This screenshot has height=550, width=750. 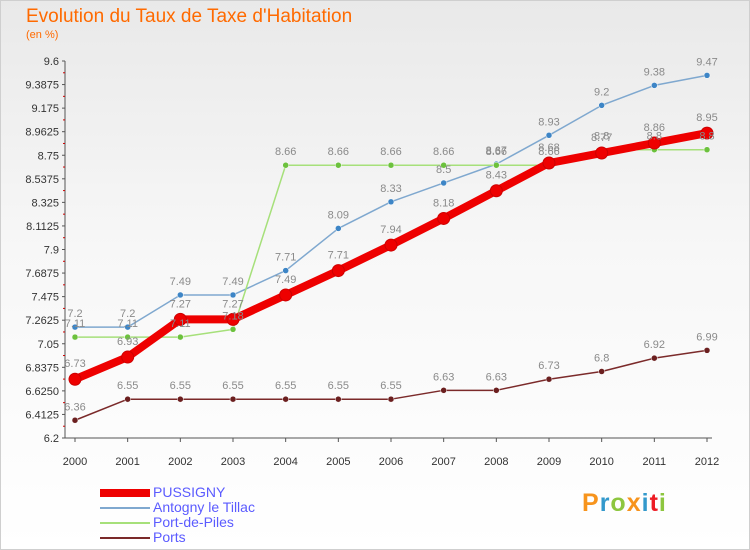 I want to click on data-label: 9.2, so click(x=601, y=92).